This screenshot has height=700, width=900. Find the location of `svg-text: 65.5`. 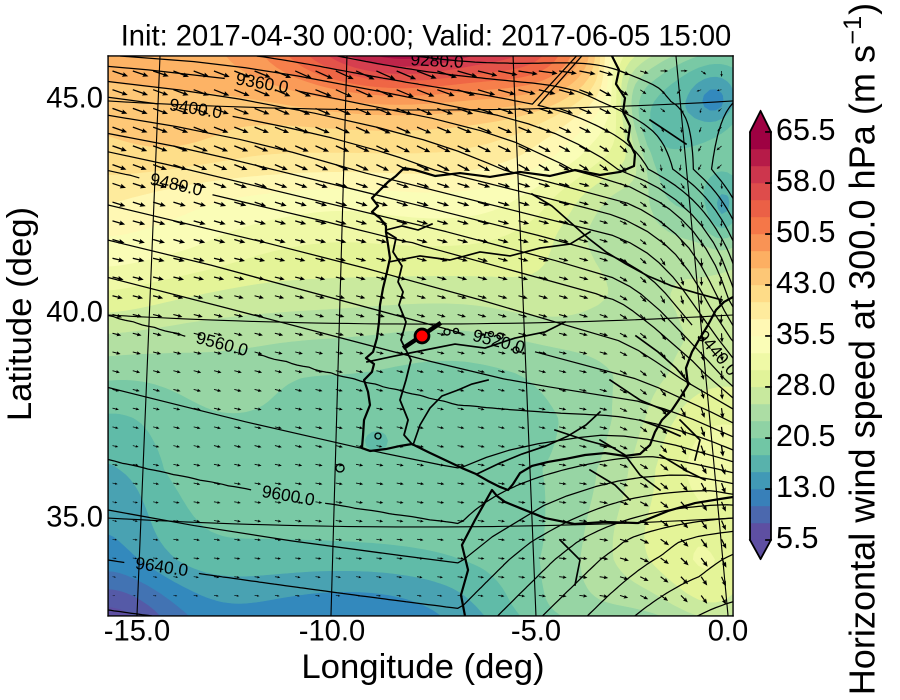

svg-text: 65.5 is located at coordinates (805, 130).